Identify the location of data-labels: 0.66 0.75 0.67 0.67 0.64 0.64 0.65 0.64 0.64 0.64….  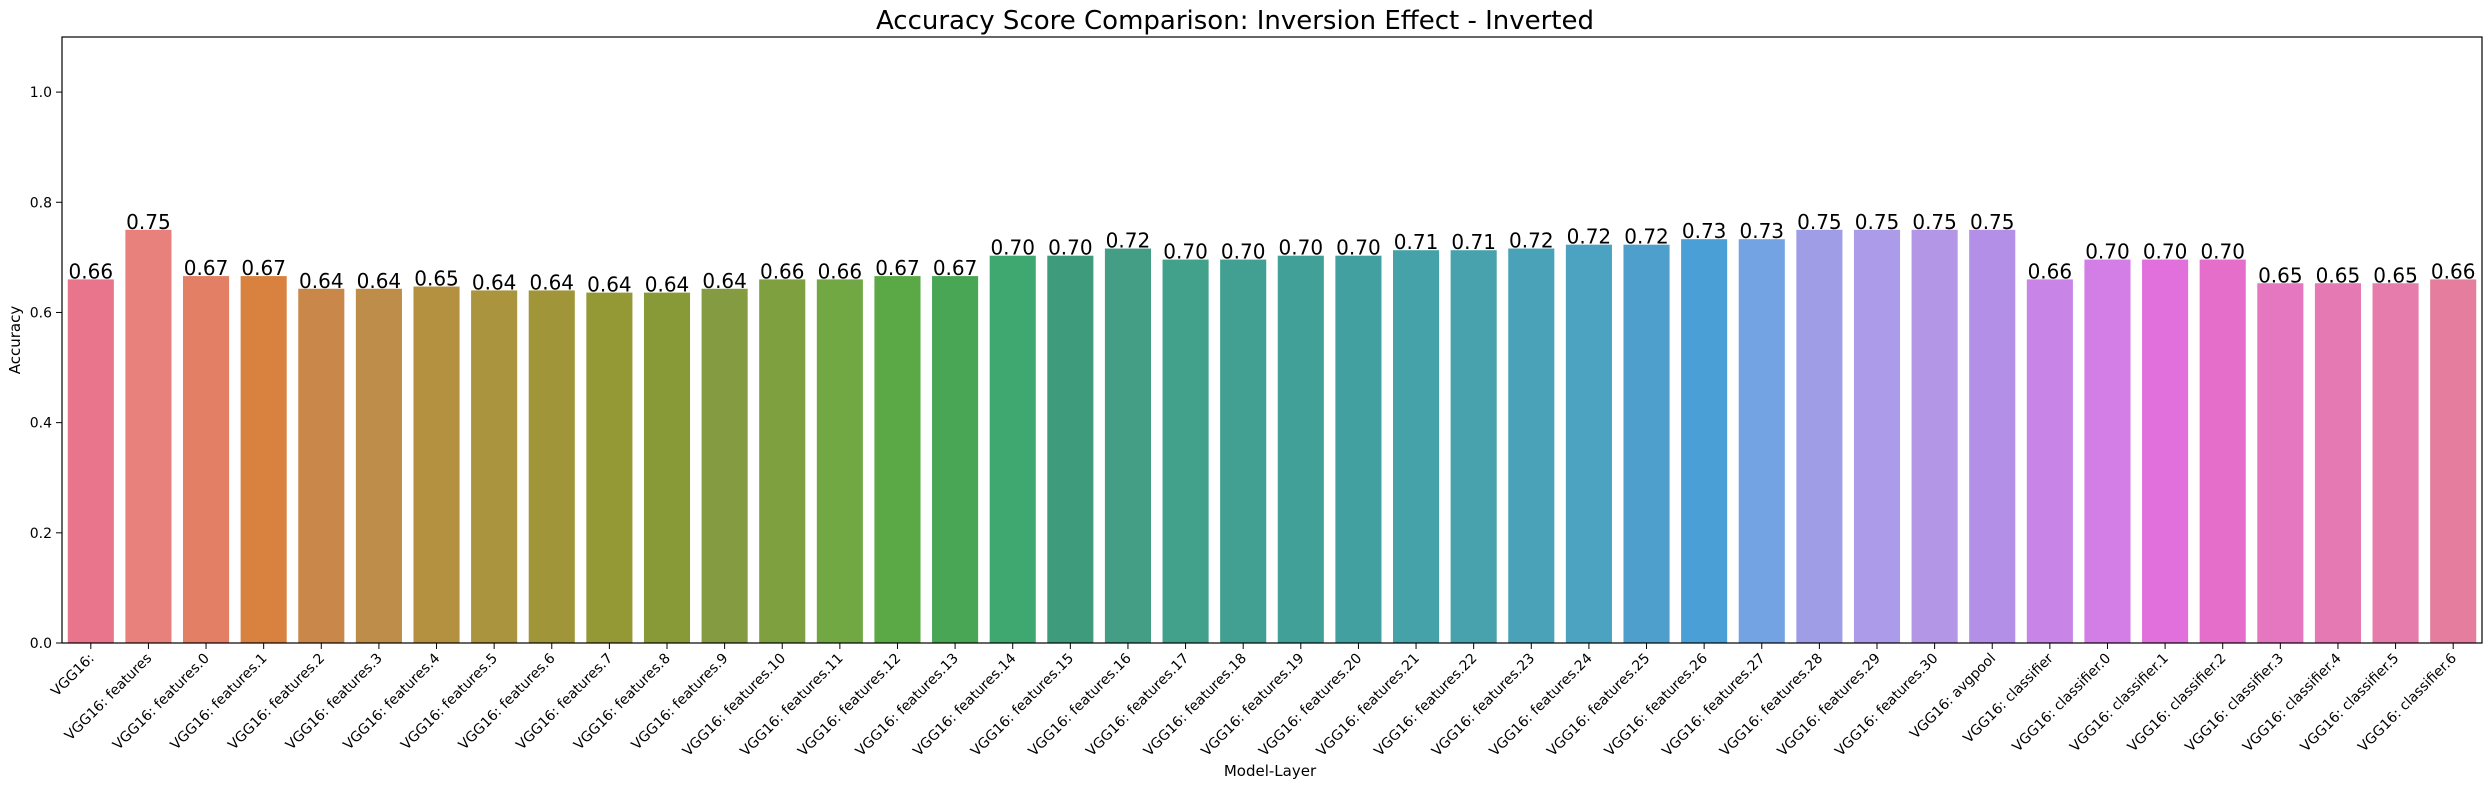
(1272, 253).